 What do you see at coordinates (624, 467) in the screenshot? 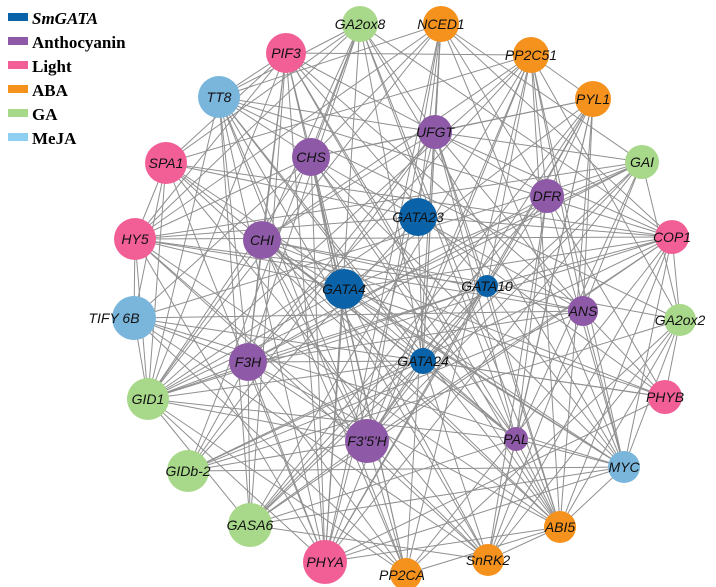
I see `node-MYC: MYC` at bounding box center [624, 467].